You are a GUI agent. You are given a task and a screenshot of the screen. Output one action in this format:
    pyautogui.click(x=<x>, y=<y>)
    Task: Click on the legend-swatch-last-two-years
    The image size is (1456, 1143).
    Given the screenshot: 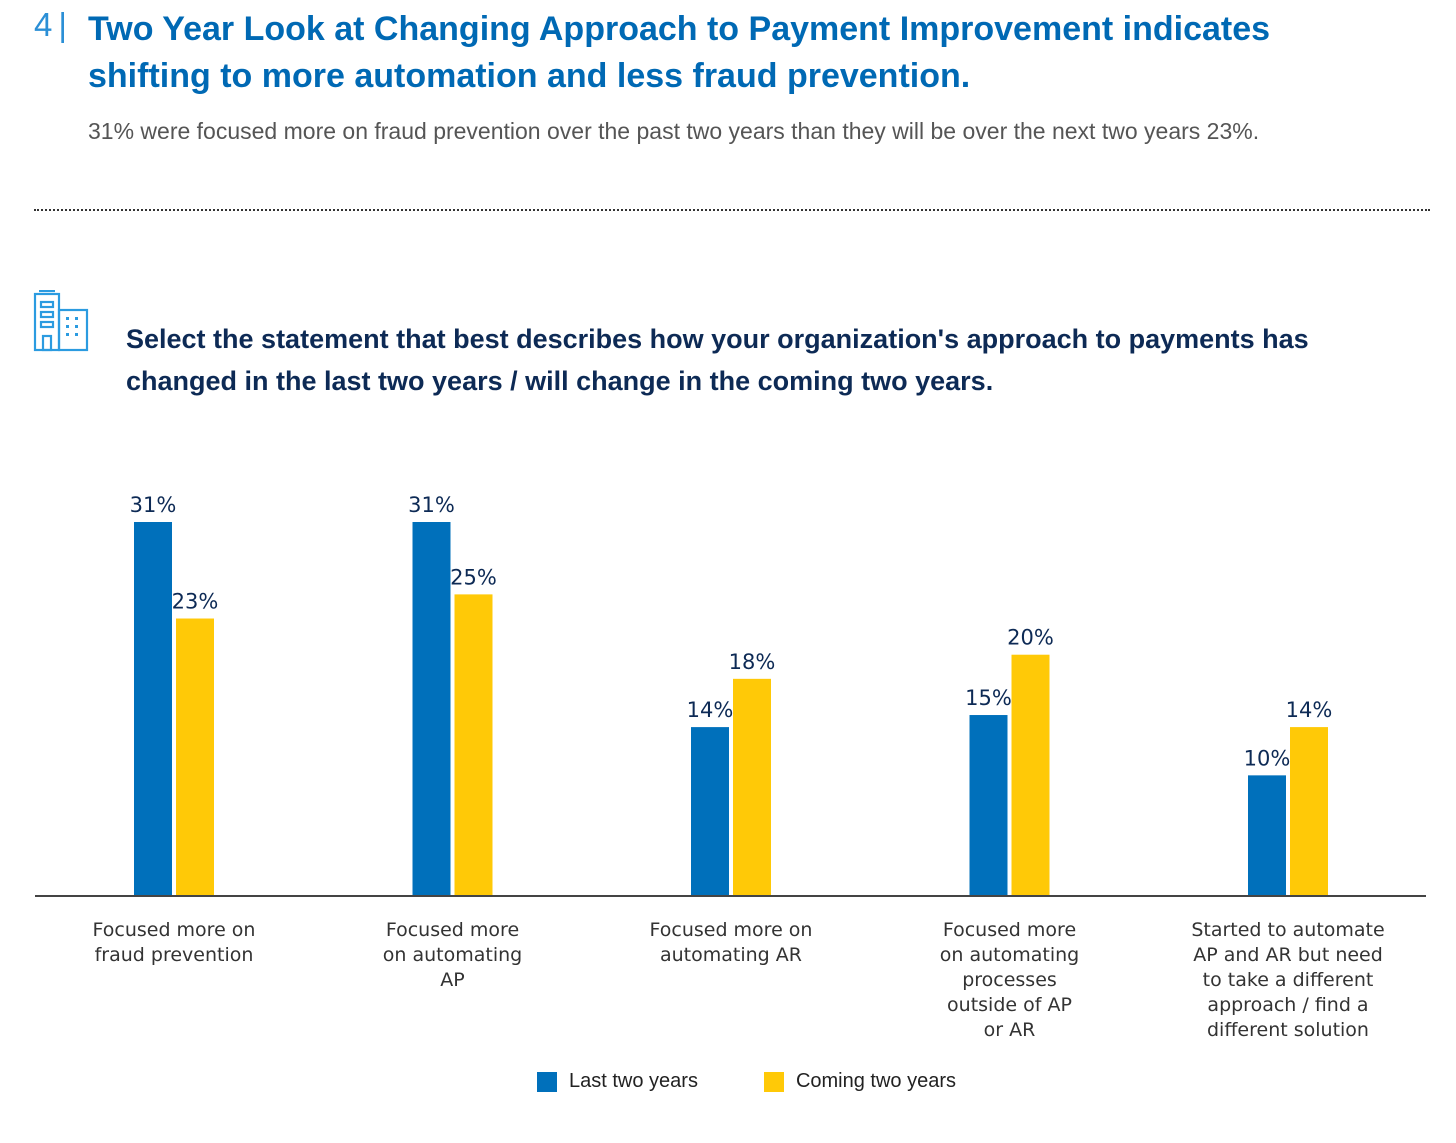 What is the action you would take?
    pyautogui.click(x=547, y=1081)
    